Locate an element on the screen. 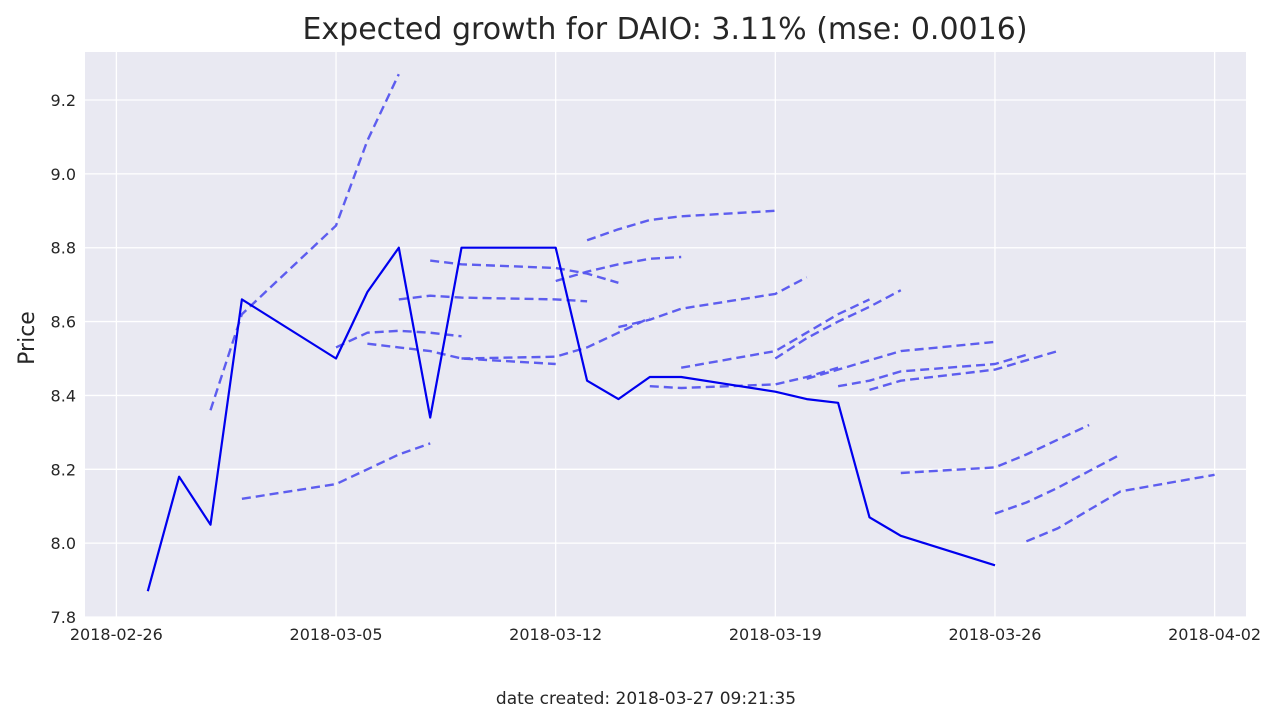  x-tick-label: 2018-03-12 is located at coordinates (555, 634).